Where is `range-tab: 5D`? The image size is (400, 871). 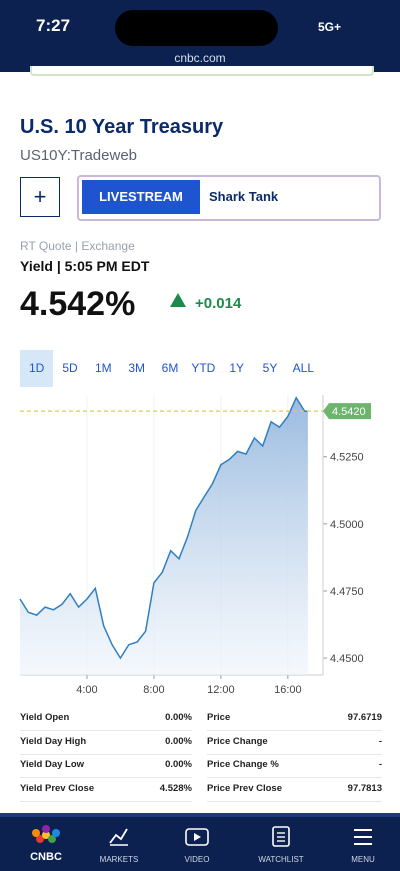
range-tab: 5D is located at coordinates (70, 368).